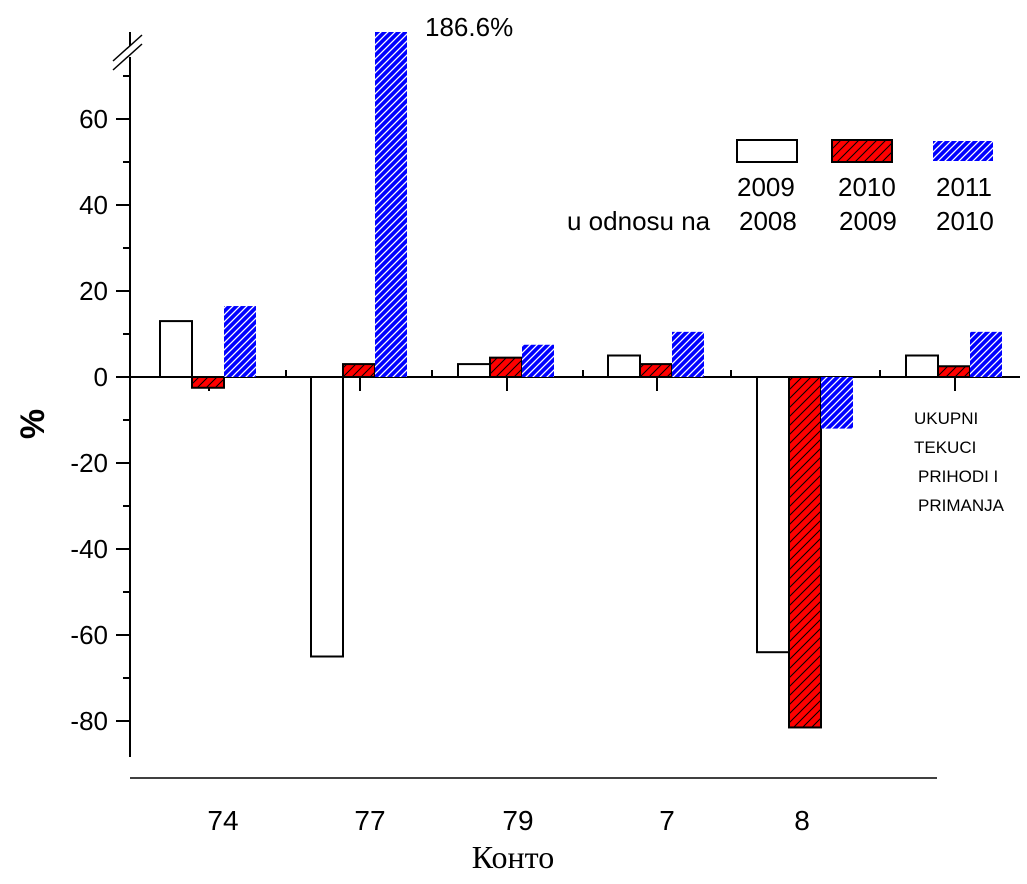  What do you see at coordinates (868, 221) in the screenshot?
I see `legend-base-2009: 2009` at bounding box center [868, 221].